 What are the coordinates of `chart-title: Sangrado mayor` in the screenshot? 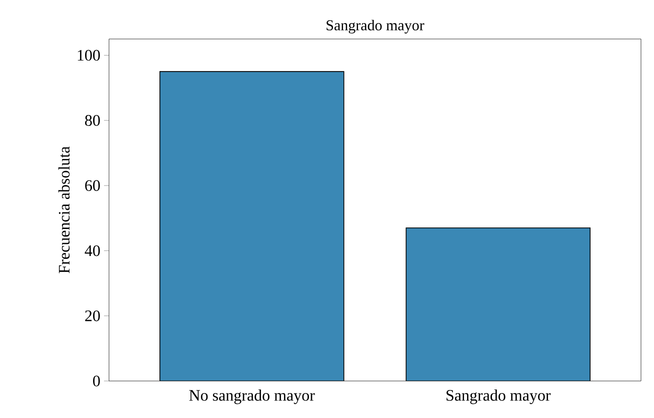 It's located at (375, 27).